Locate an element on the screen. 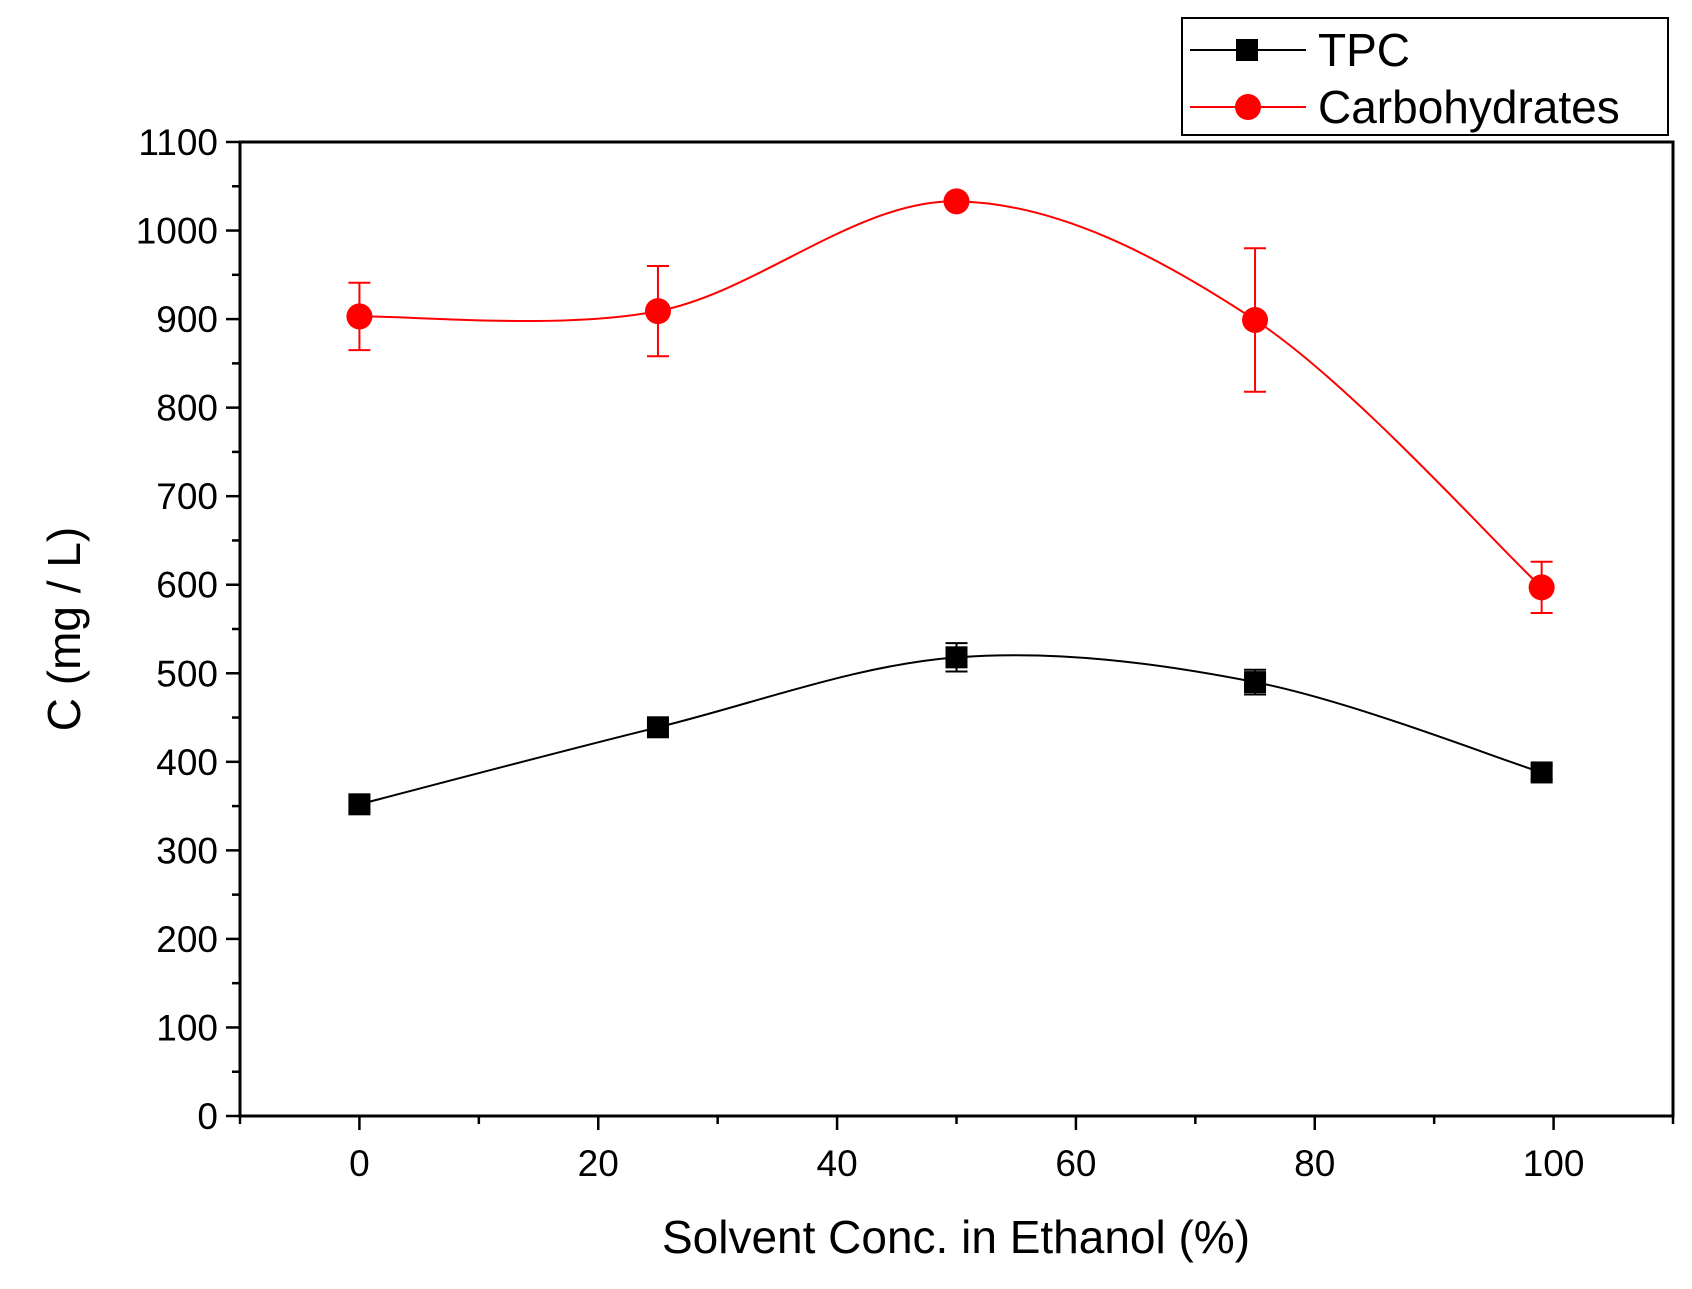  x-axis-title: Solvent Conc. in Ethanol (%) is located at coordinates (956, 1237).